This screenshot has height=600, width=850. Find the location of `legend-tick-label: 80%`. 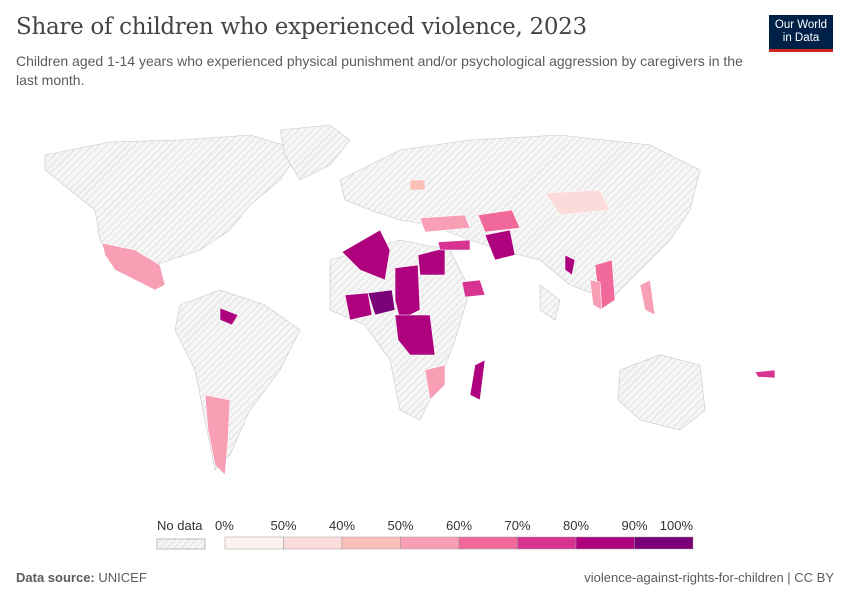

legend-tick-label: 80% is located at coordinates (576, 525).